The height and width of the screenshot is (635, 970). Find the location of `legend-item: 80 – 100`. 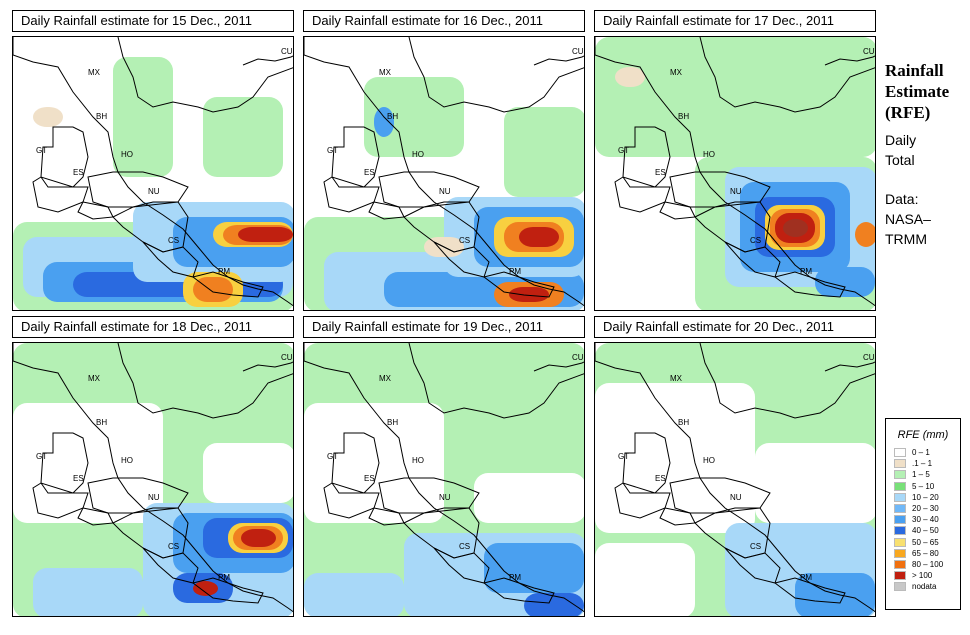

legend-item: 80 – 100 is located at coordinates (923, 564).